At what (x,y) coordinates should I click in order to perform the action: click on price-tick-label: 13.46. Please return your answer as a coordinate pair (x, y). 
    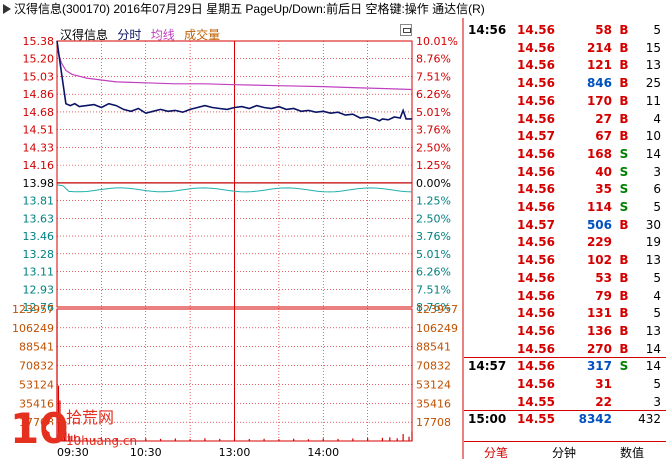
    Looking at the image, I should click on (39, 236).